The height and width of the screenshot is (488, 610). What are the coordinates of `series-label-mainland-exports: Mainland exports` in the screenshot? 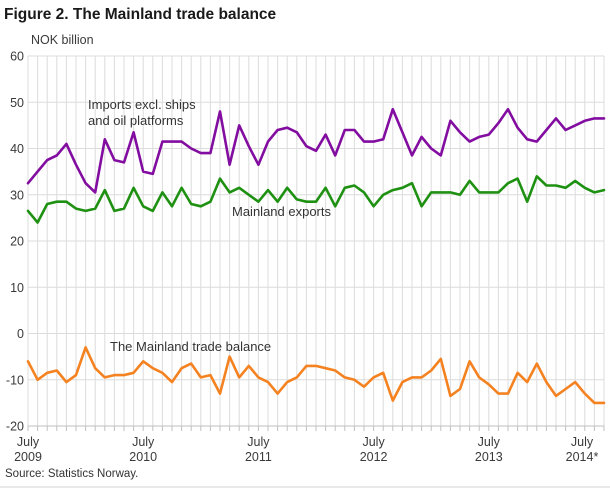 It's located at (281, 211).